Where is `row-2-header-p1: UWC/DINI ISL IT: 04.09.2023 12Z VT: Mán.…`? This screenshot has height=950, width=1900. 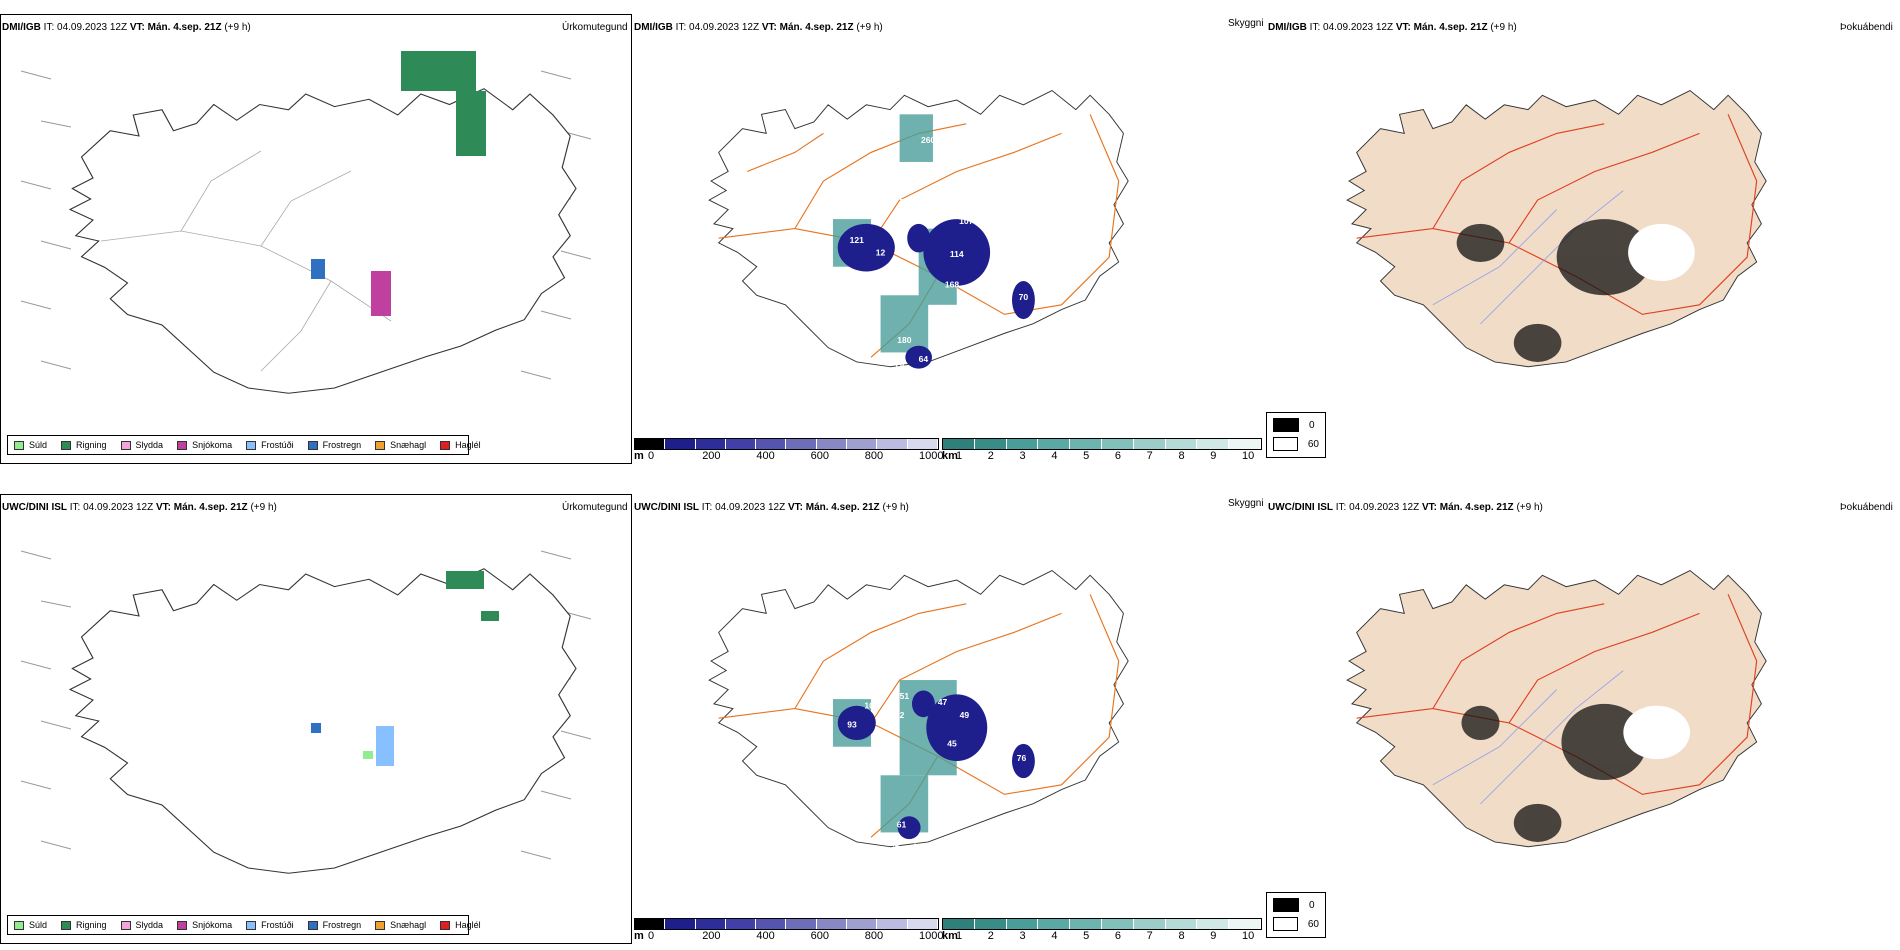
row-2-header-p1: UWC/DINI ISL IT: 04.09.2023 12Z VT: Mán.… is located at coordinates (139, 507).